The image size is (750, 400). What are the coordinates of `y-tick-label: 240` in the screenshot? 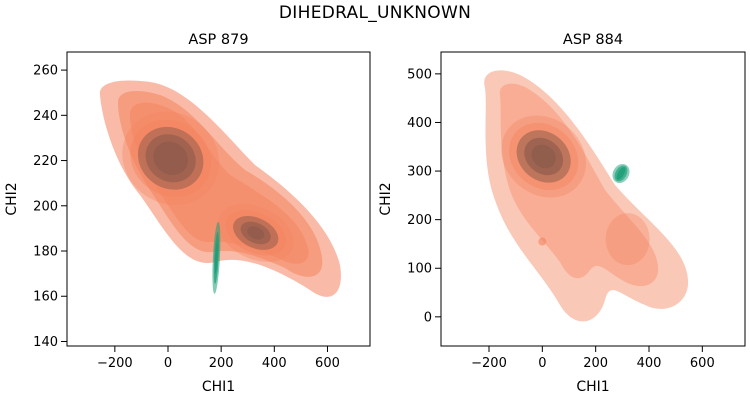 It's located at (45, 116).